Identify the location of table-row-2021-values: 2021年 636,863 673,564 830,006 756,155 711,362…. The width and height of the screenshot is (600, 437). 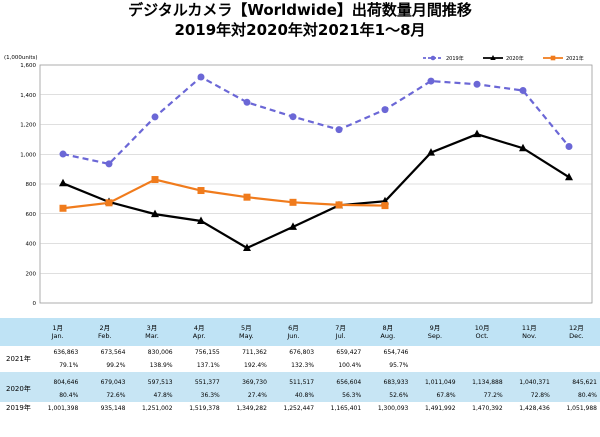
(300, 354).